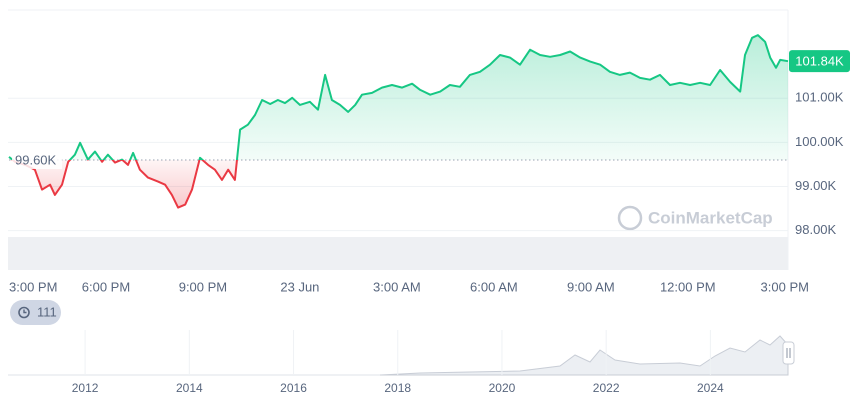 The width and height of the screenshot is (860, 401). I want to click on navigator-shape, so click(584, 355).